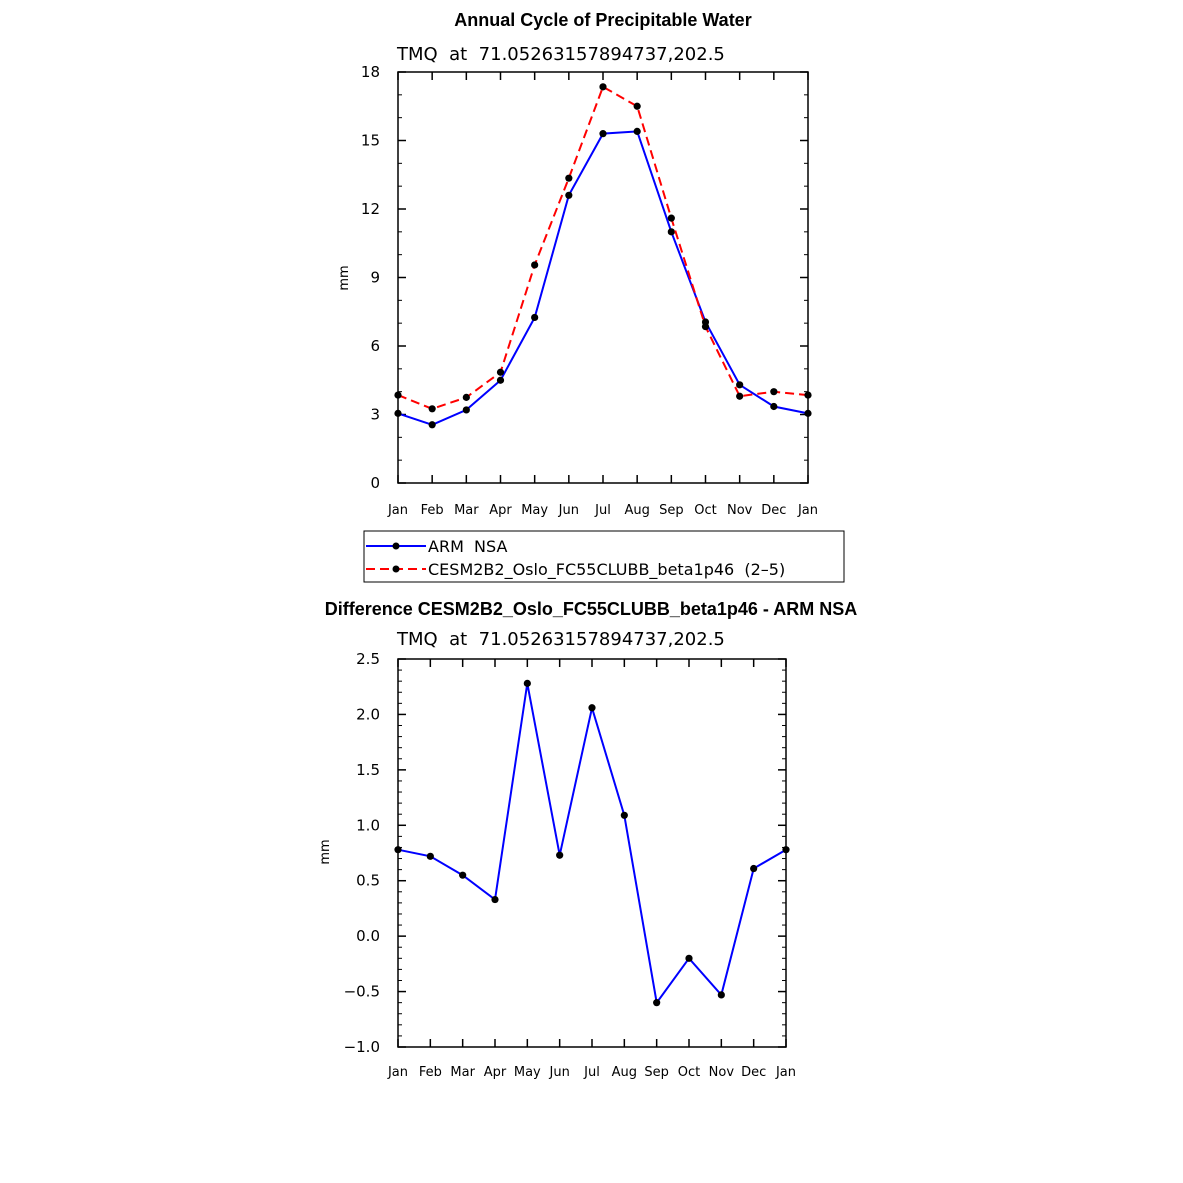  What do you see at coordinates (370, 209) in the screenshot?
I see `c1-ytick-label: 12` at bounding box center [370, 209].